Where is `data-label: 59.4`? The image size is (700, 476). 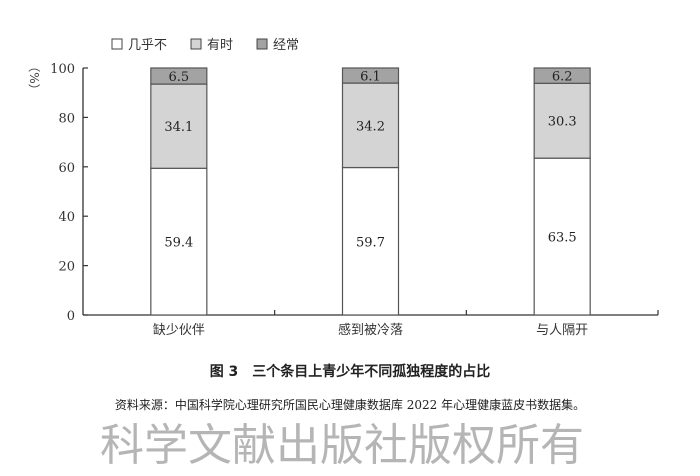 data-label: 59.4 is located at coordinates (178, 243).